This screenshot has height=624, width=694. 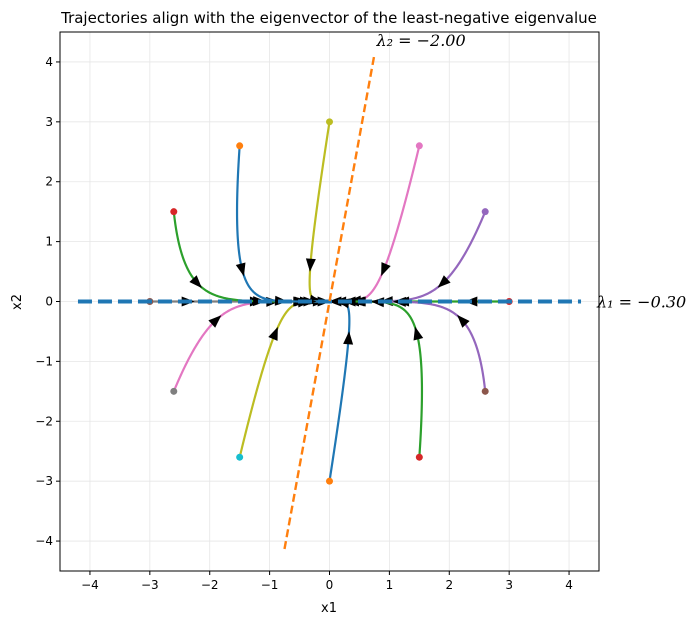 I want to click on x-tick-label: −3, so click(x=150, y=585).